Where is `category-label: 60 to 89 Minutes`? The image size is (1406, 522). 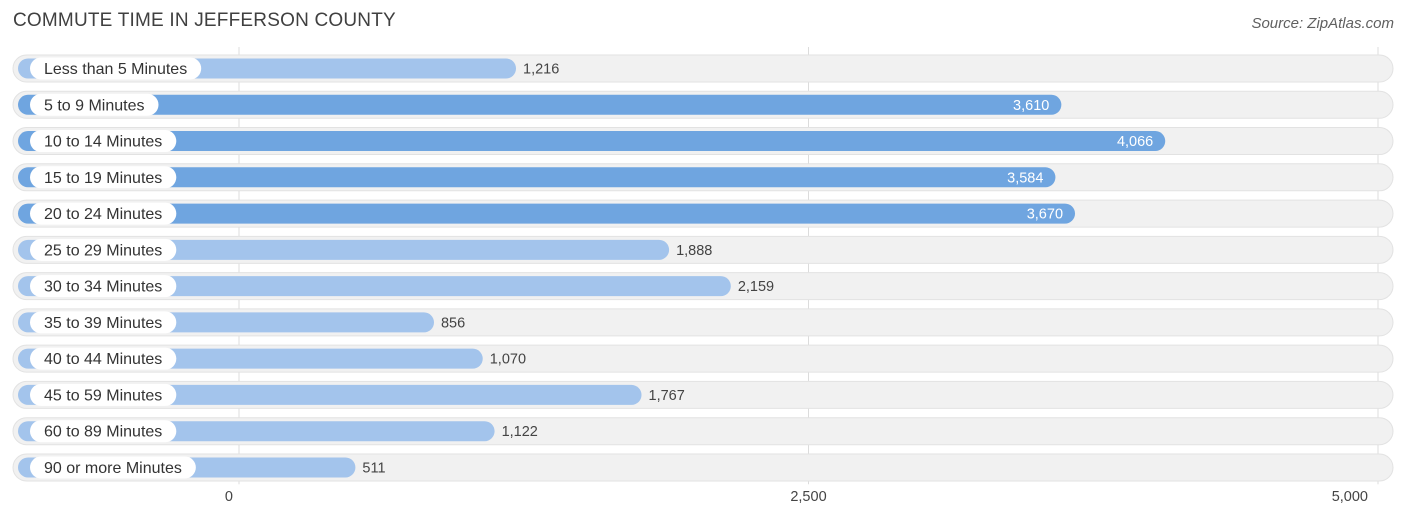
category-label: 60 to 89 Minutes is located at coordinates (103, 432).